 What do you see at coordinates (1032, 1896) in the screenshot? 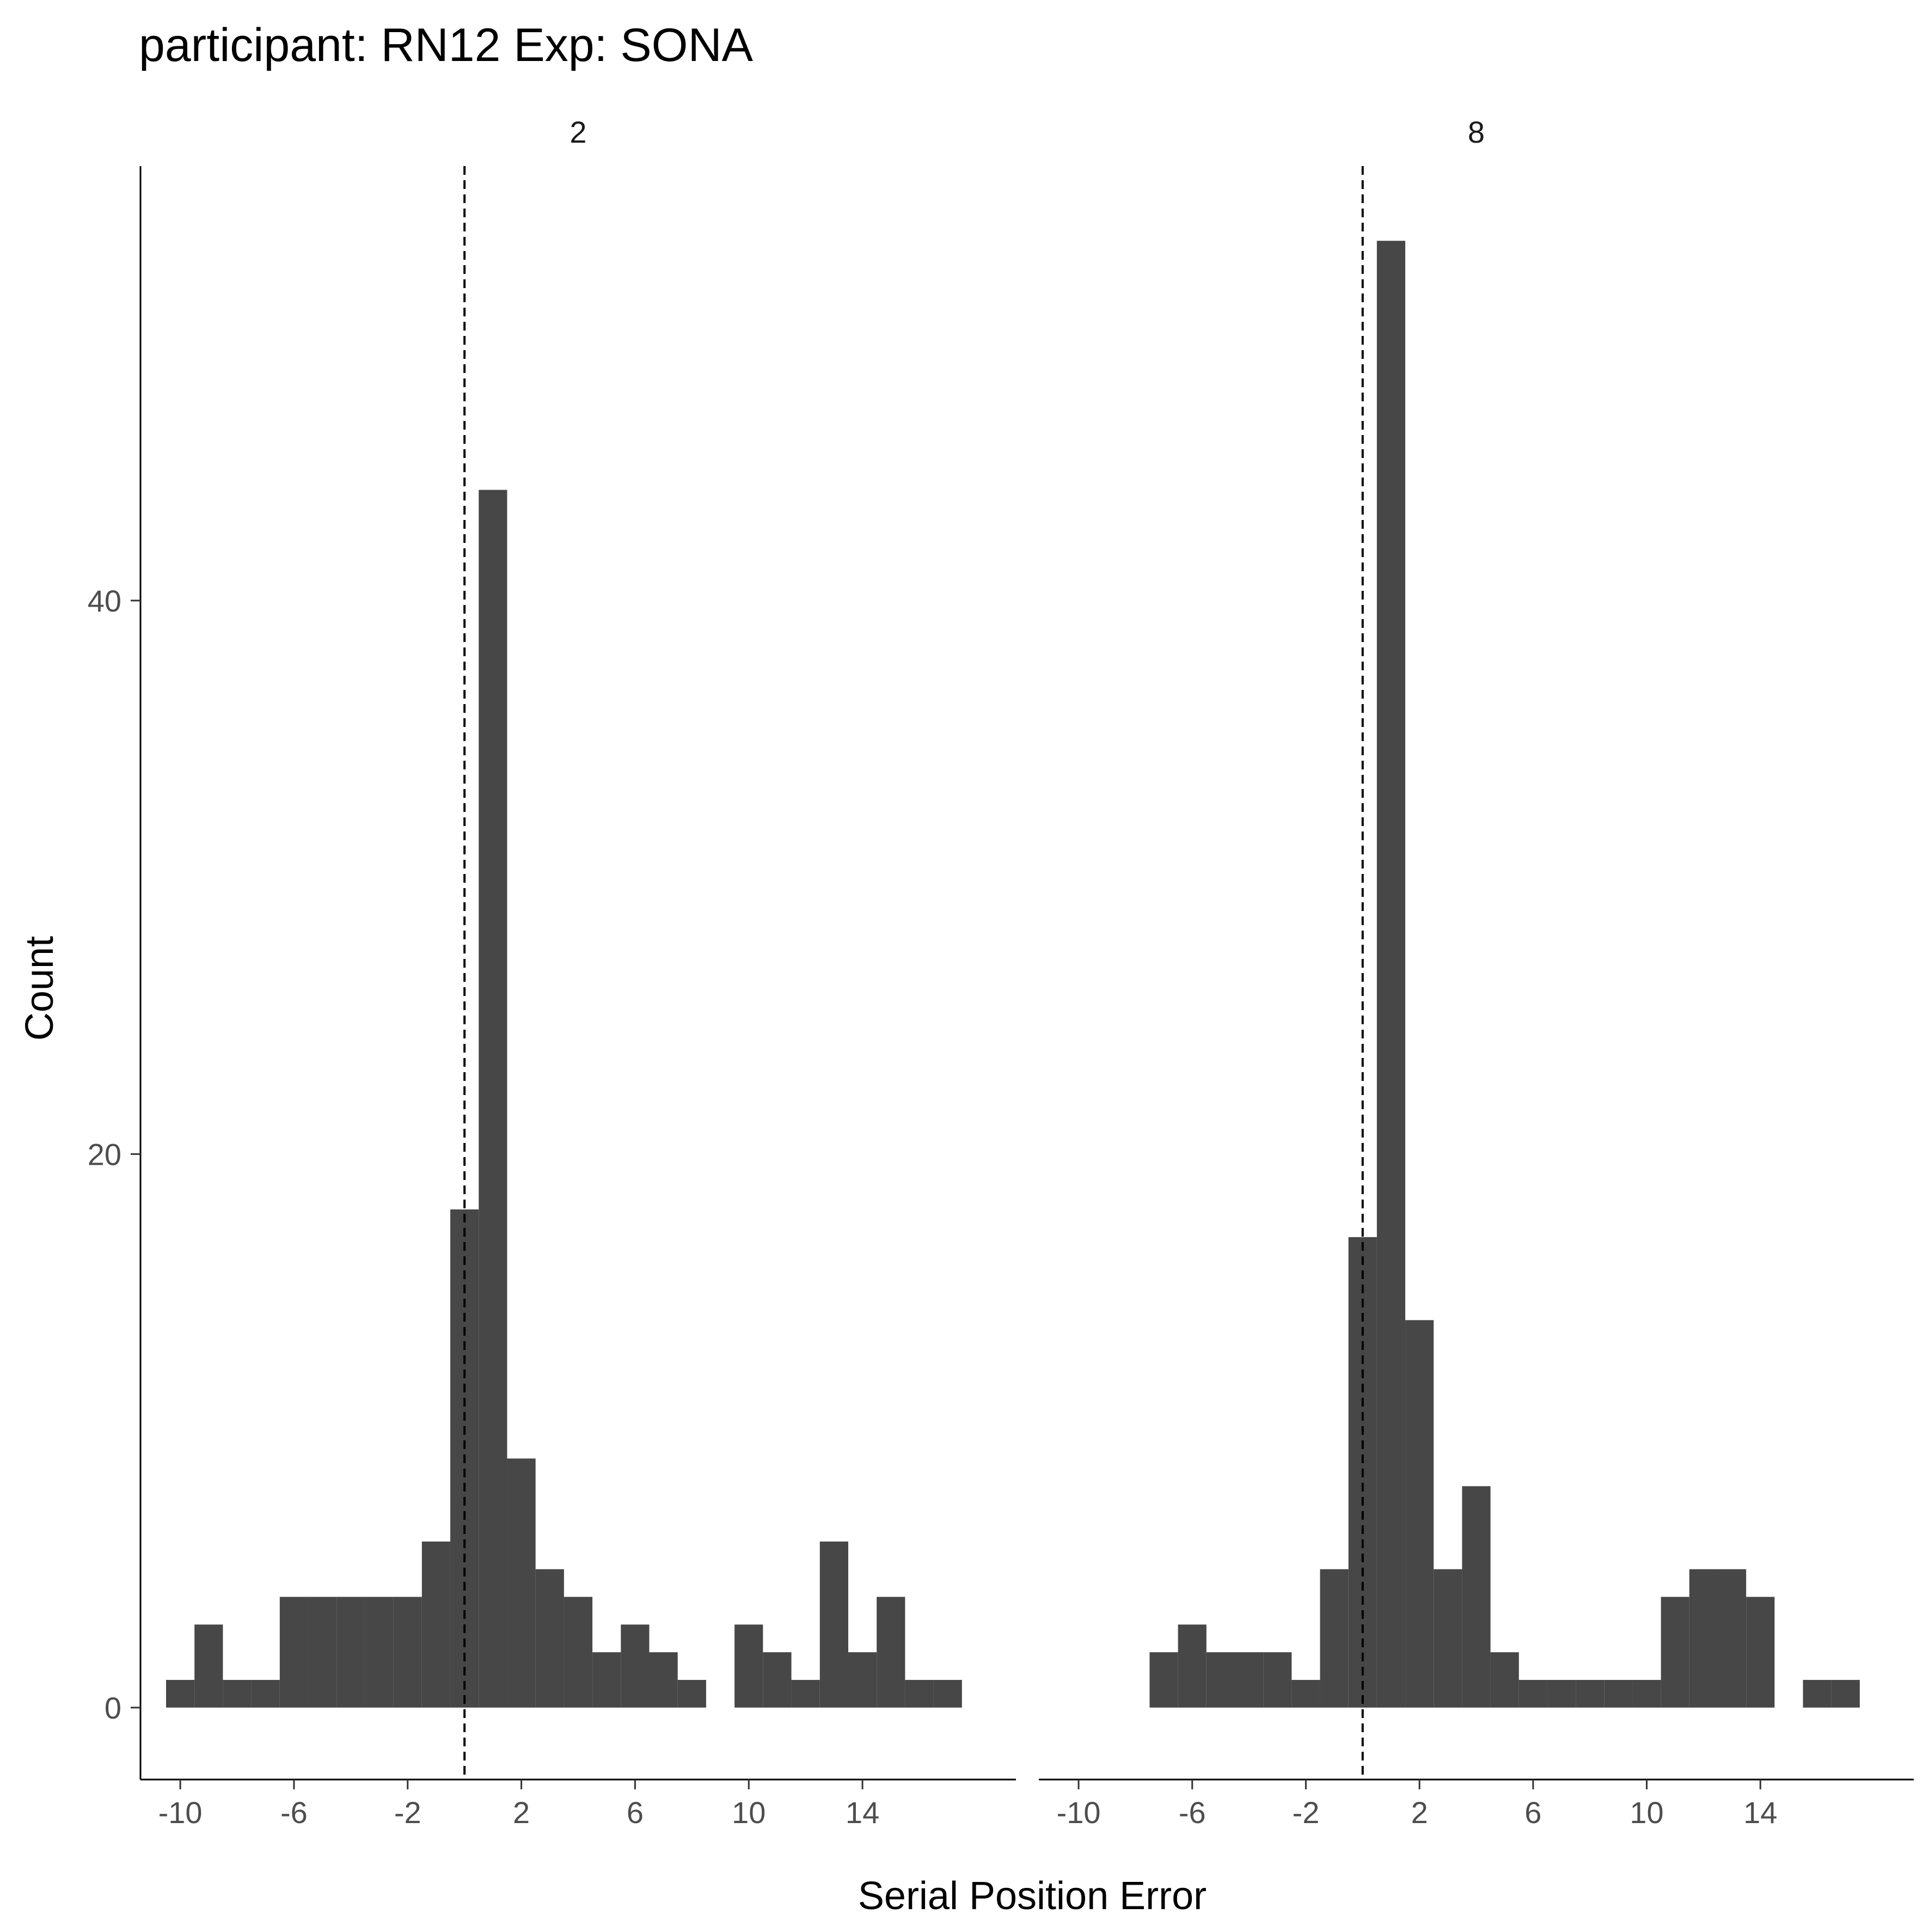
I see `x-axis-title: Serial Position Error` at bounding box center [1032, 1896].